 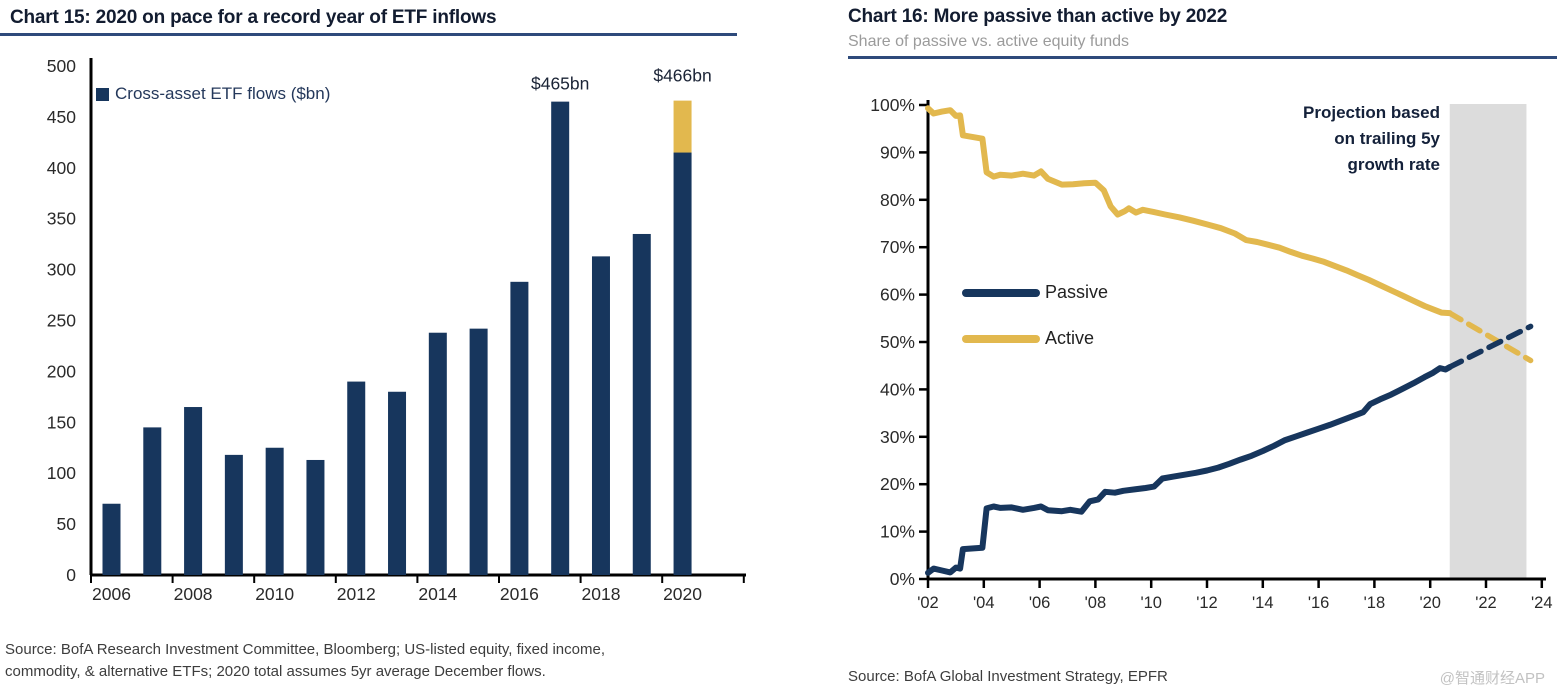 What do you see at coordinates (1371, 112) in the screenshot?
I see `projection-annotation-line1: Projection based` at bounding box center [1371, 112].